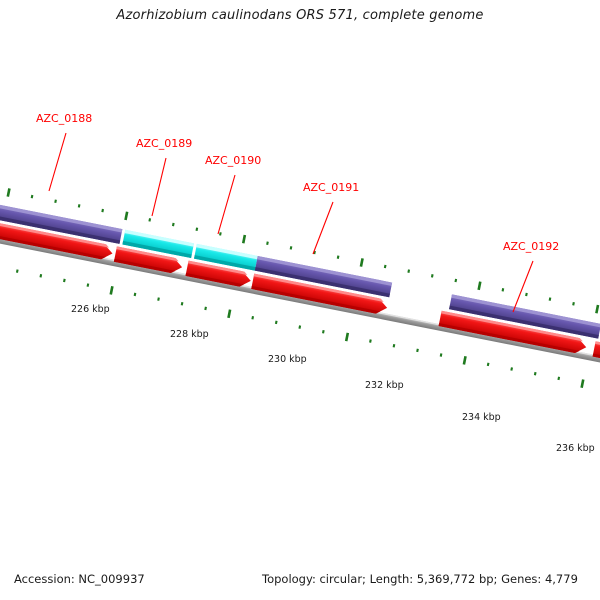 Image resolution: width=600 pixels, height=600 pixels. I want to click on gene-label: AZC_0192, so click(531, 246).